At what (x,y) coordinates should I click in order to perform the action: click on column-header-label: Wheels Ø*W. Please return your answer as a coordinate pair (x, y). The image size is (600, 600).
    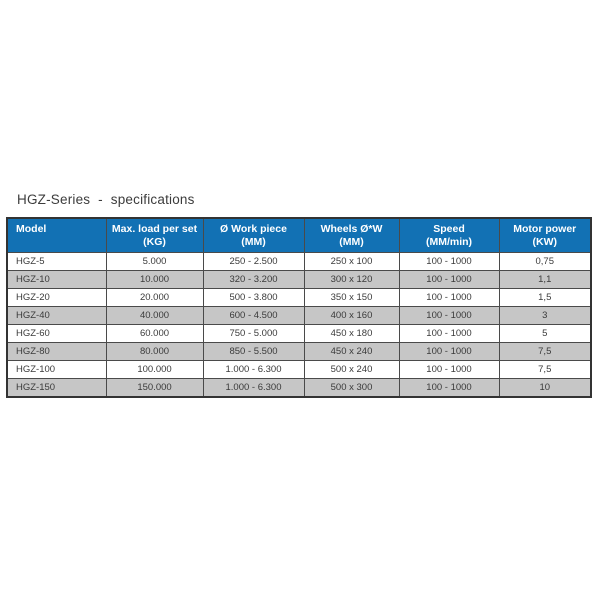
    Looking at the image, I should click on (351, 229).